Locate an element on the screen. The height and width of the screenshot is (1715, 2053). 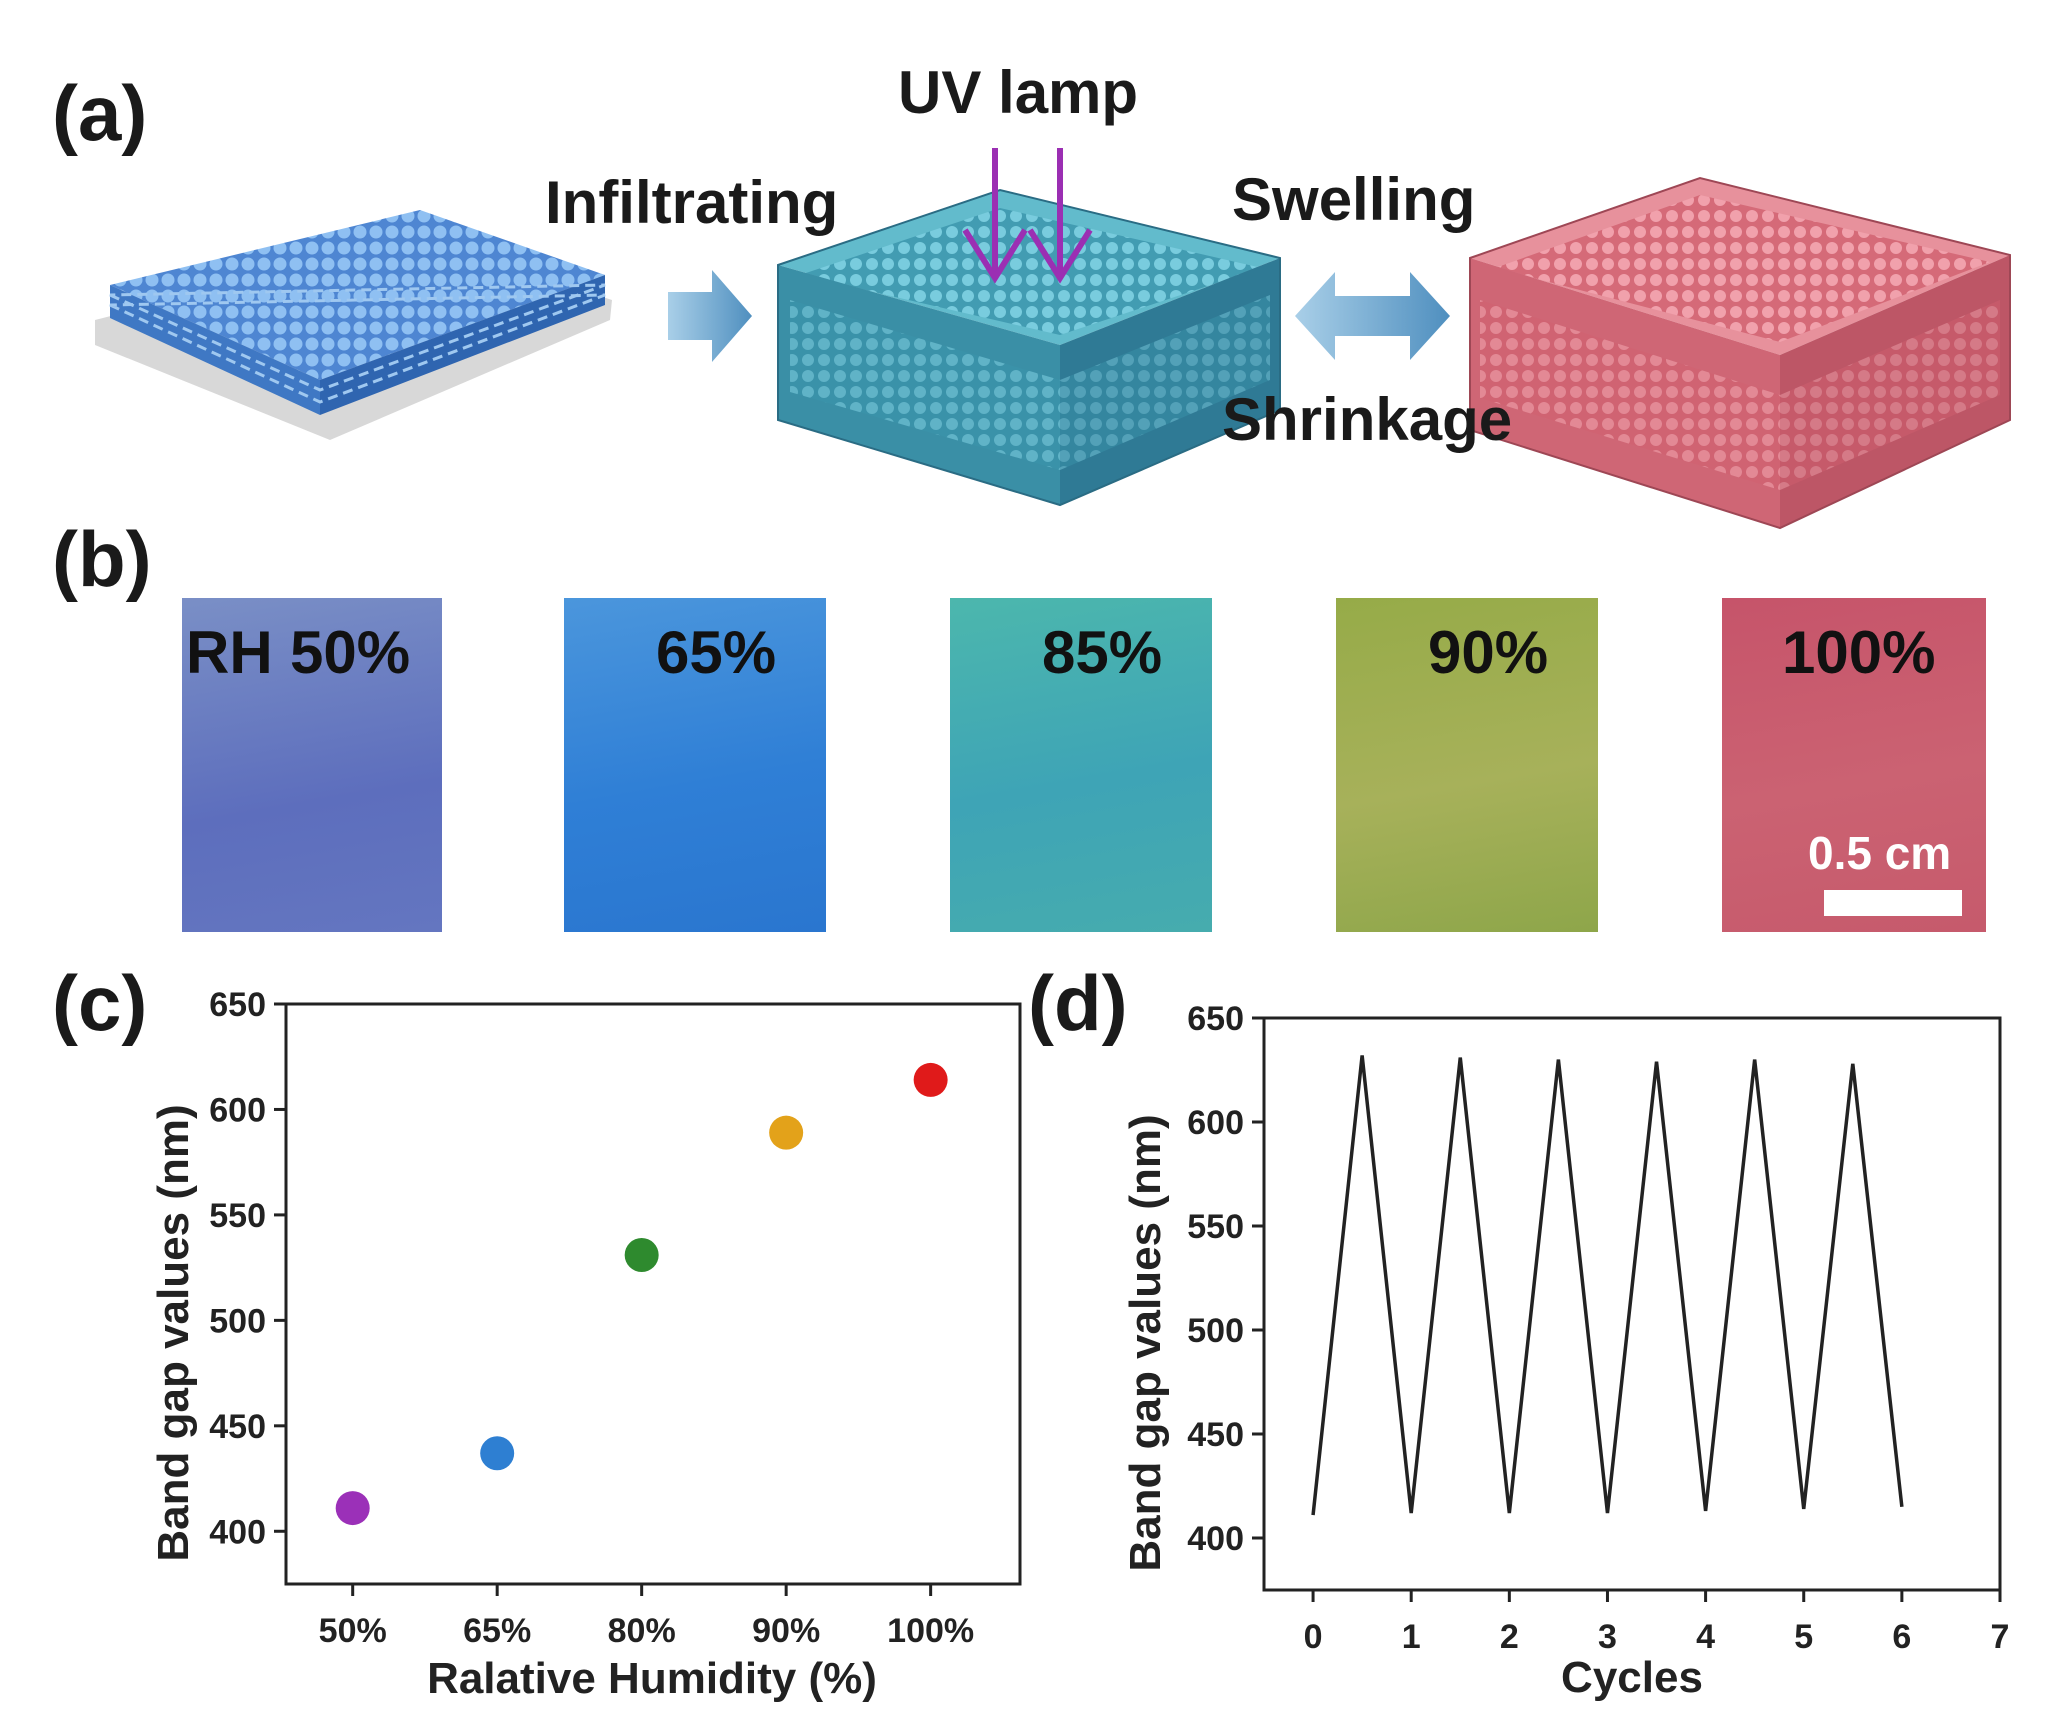
swatch-label-85: 85% is located at coordinates (1102, 652).